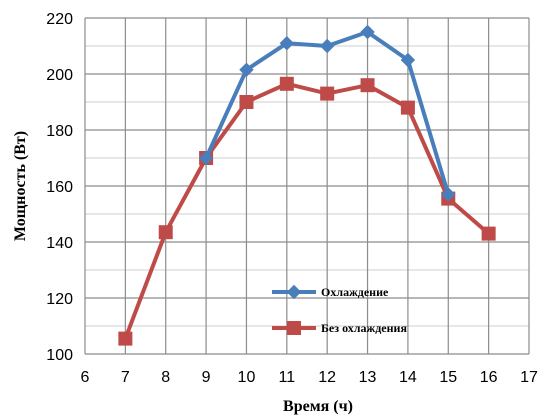  Describe the element at coordinates (318, 406) in the screenshot. I see `x-axis-title: Время (ч)` at that location.